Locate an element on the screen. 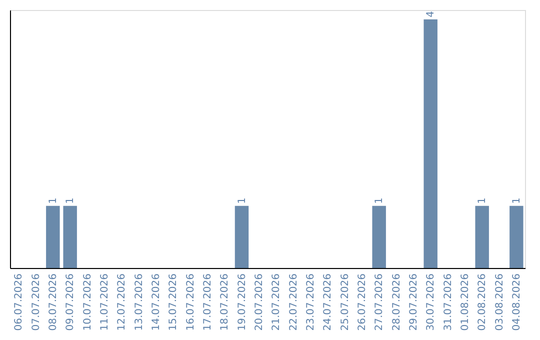 The width and height of the screenshot is (540, 340). x-tick-label: 29.07.2026 is located at coordinates (414, 302).